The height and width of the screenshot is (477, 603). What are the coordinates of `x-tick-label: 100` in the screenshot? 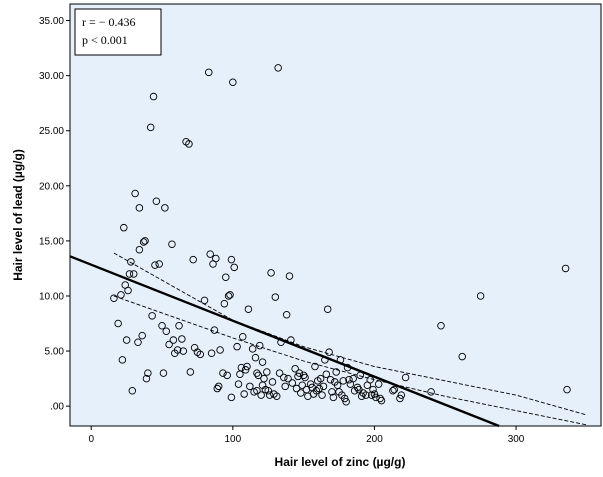 It's located at (232, 439).